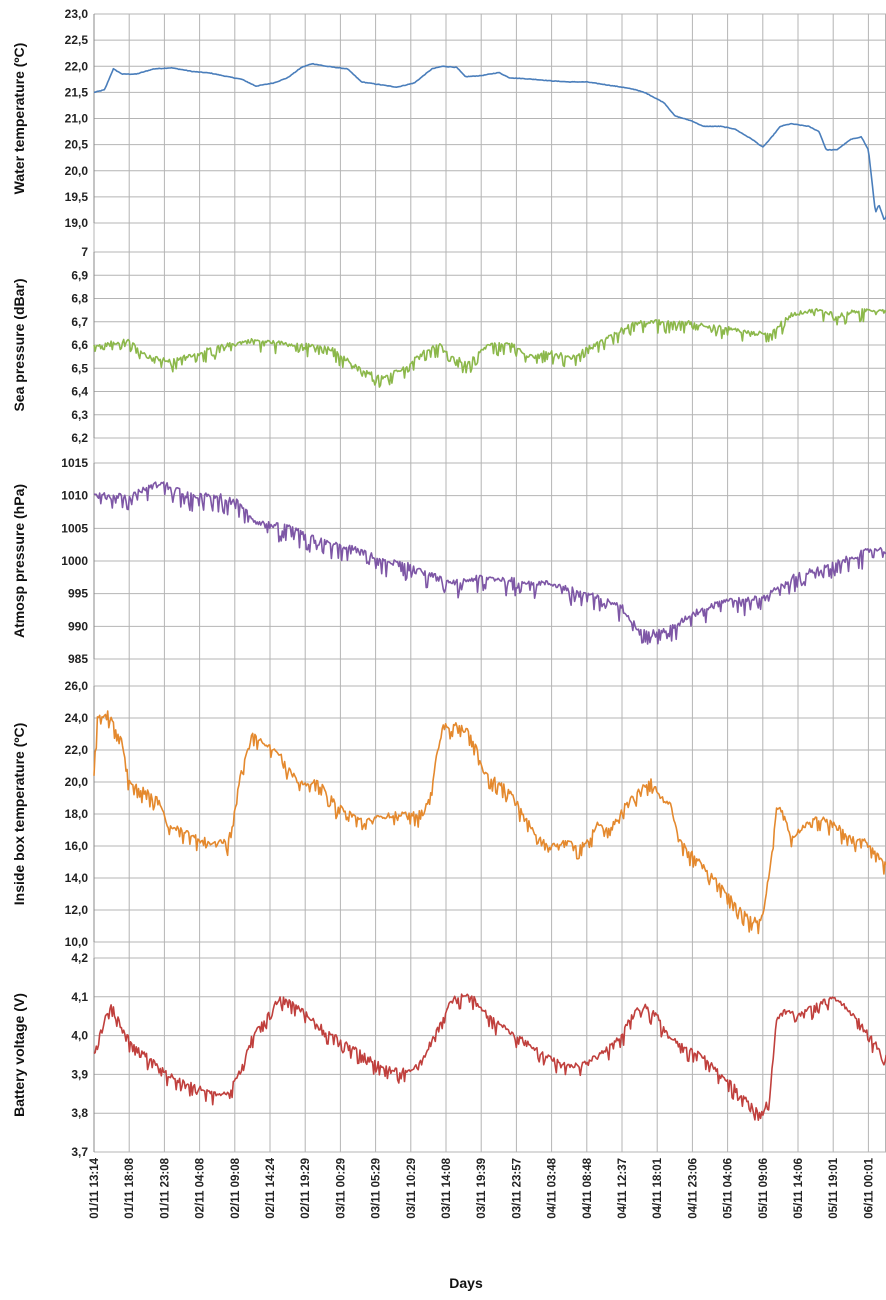 The height and width of the screenshot is (1300, 886). Describe the element at coordinates (623, 1188) in the screenshot. I see `x-tick-label: 04/11 12:37` at that location.